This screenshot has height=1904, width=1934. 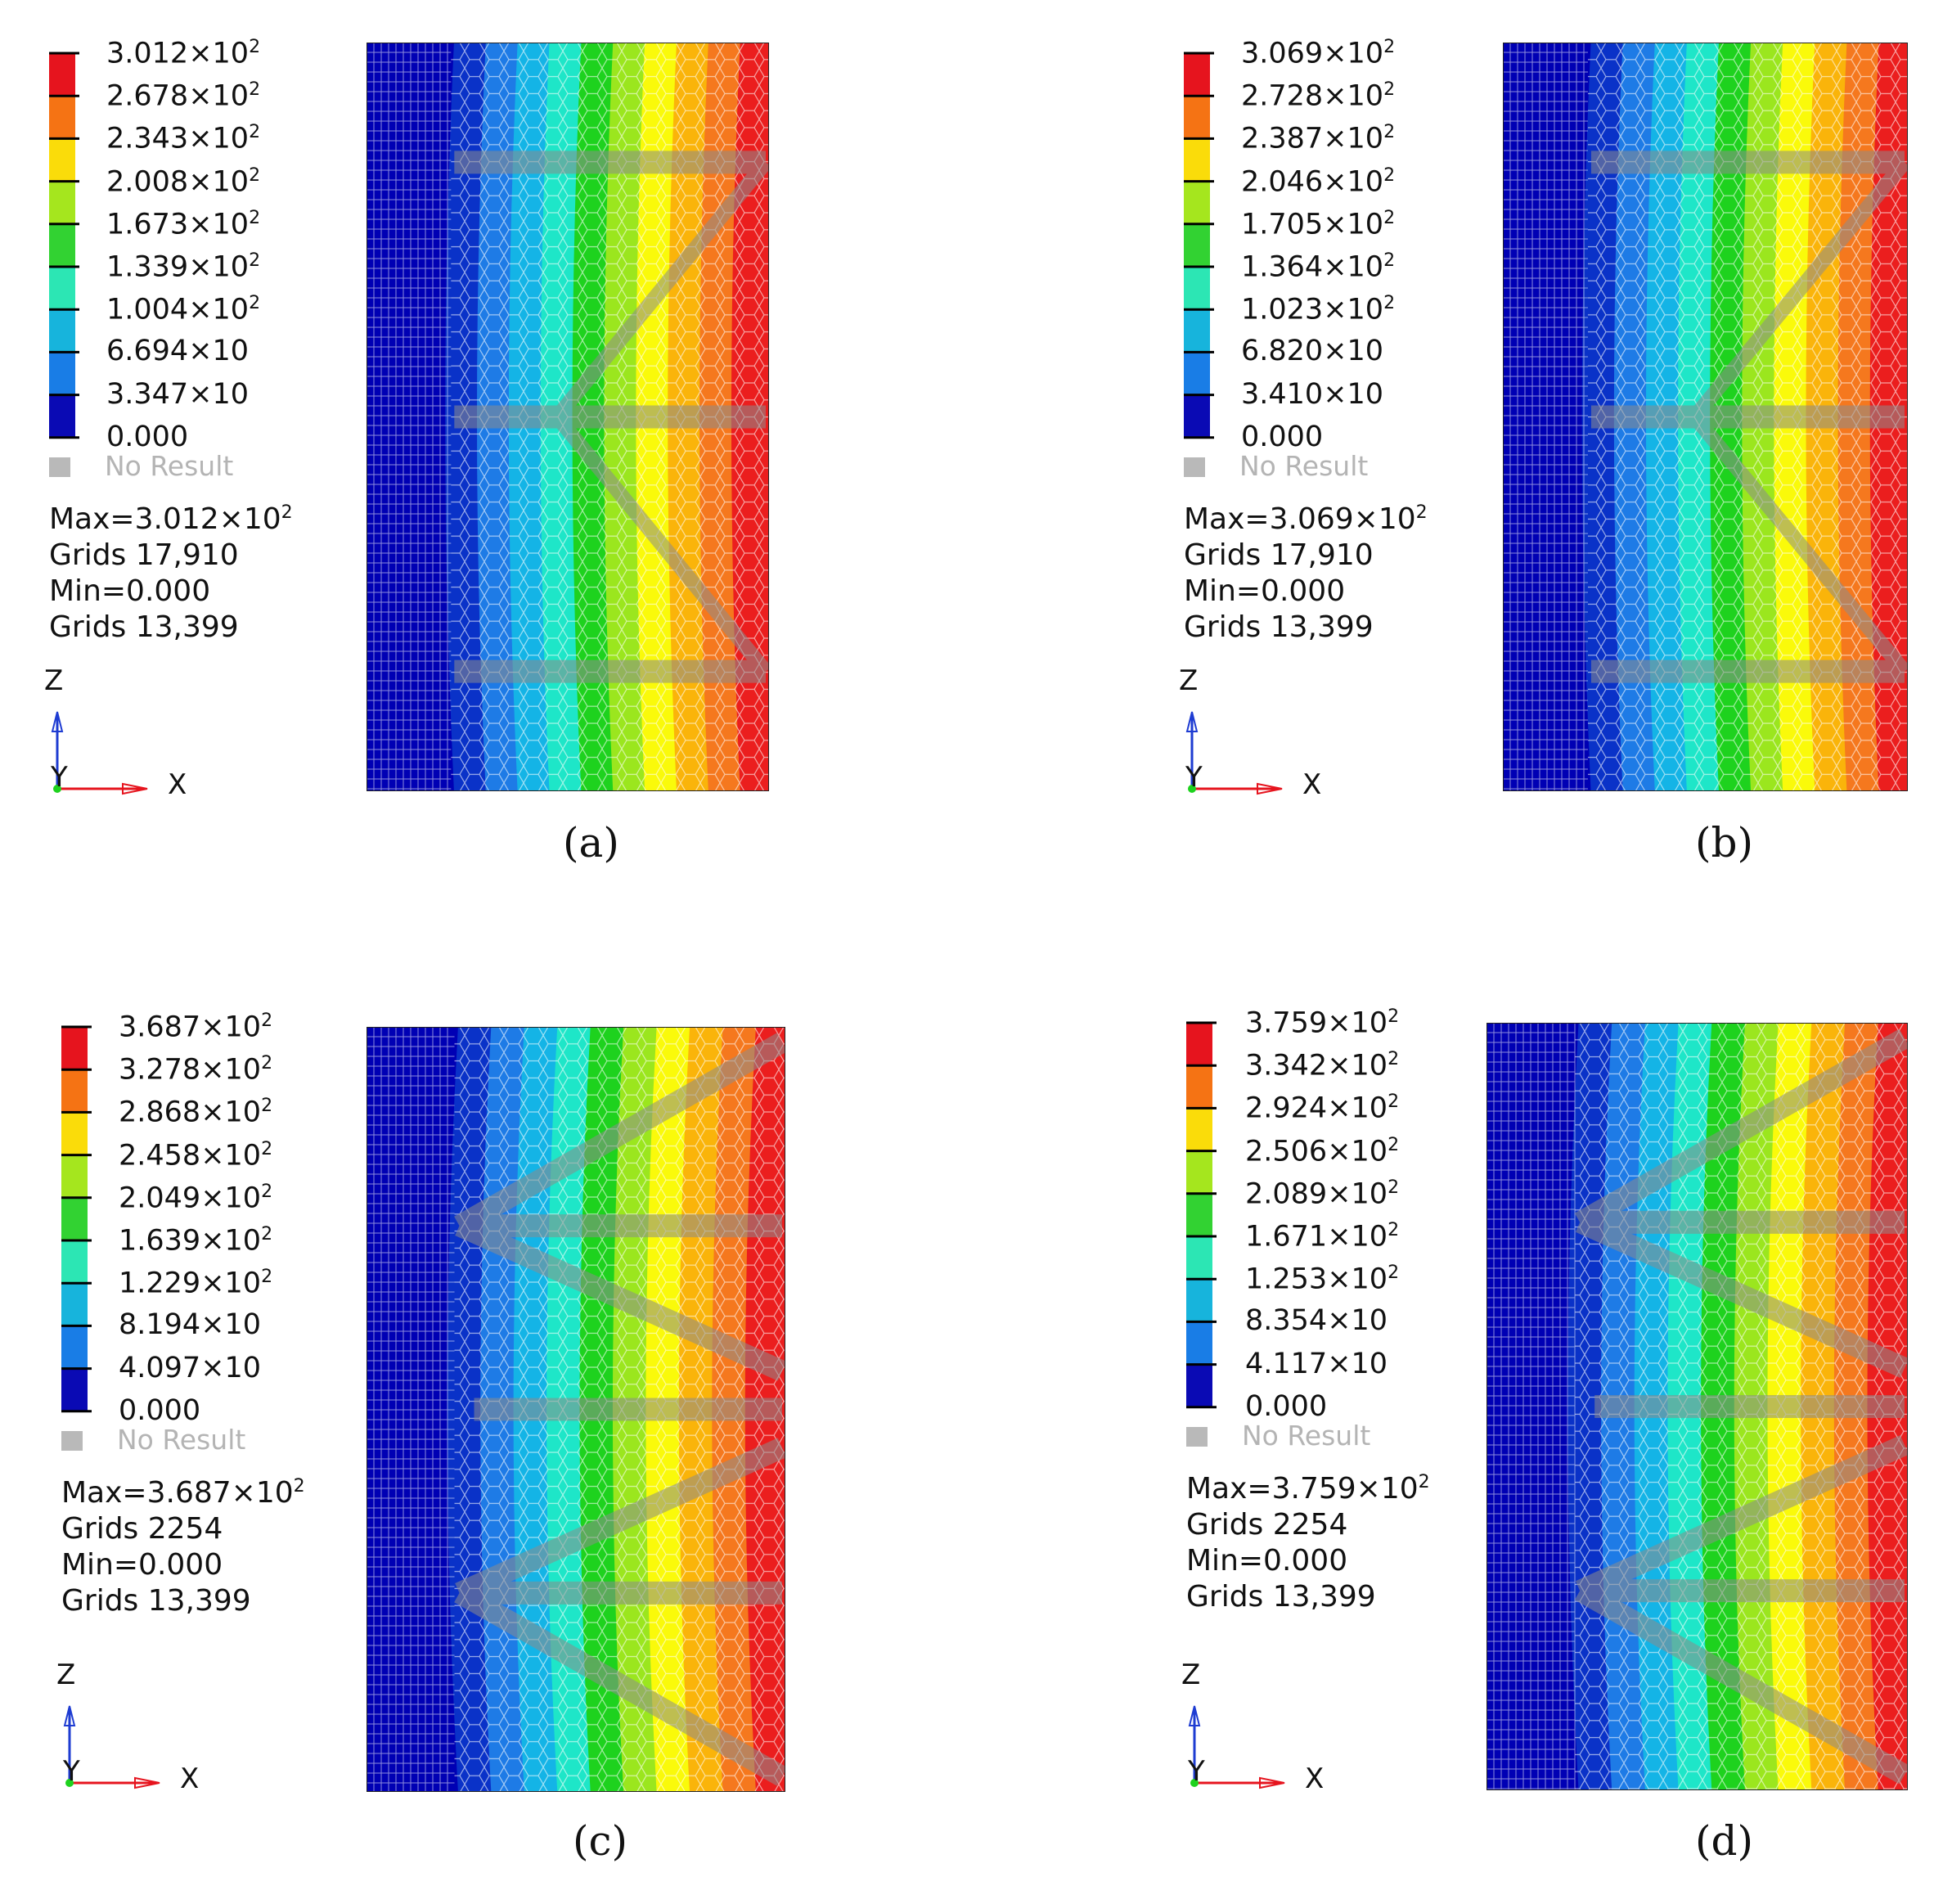 I want to click on legend-value: 2.868×102, so click(x=196, y=1113).